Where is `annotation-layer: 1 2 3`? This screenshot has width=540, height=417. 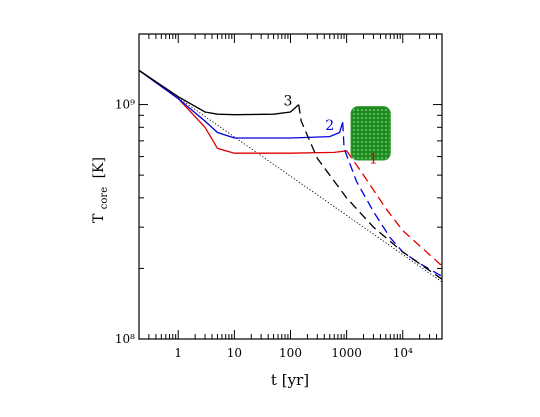 annotation-layer: 1 2 3 is located at coordinates (330, 131).